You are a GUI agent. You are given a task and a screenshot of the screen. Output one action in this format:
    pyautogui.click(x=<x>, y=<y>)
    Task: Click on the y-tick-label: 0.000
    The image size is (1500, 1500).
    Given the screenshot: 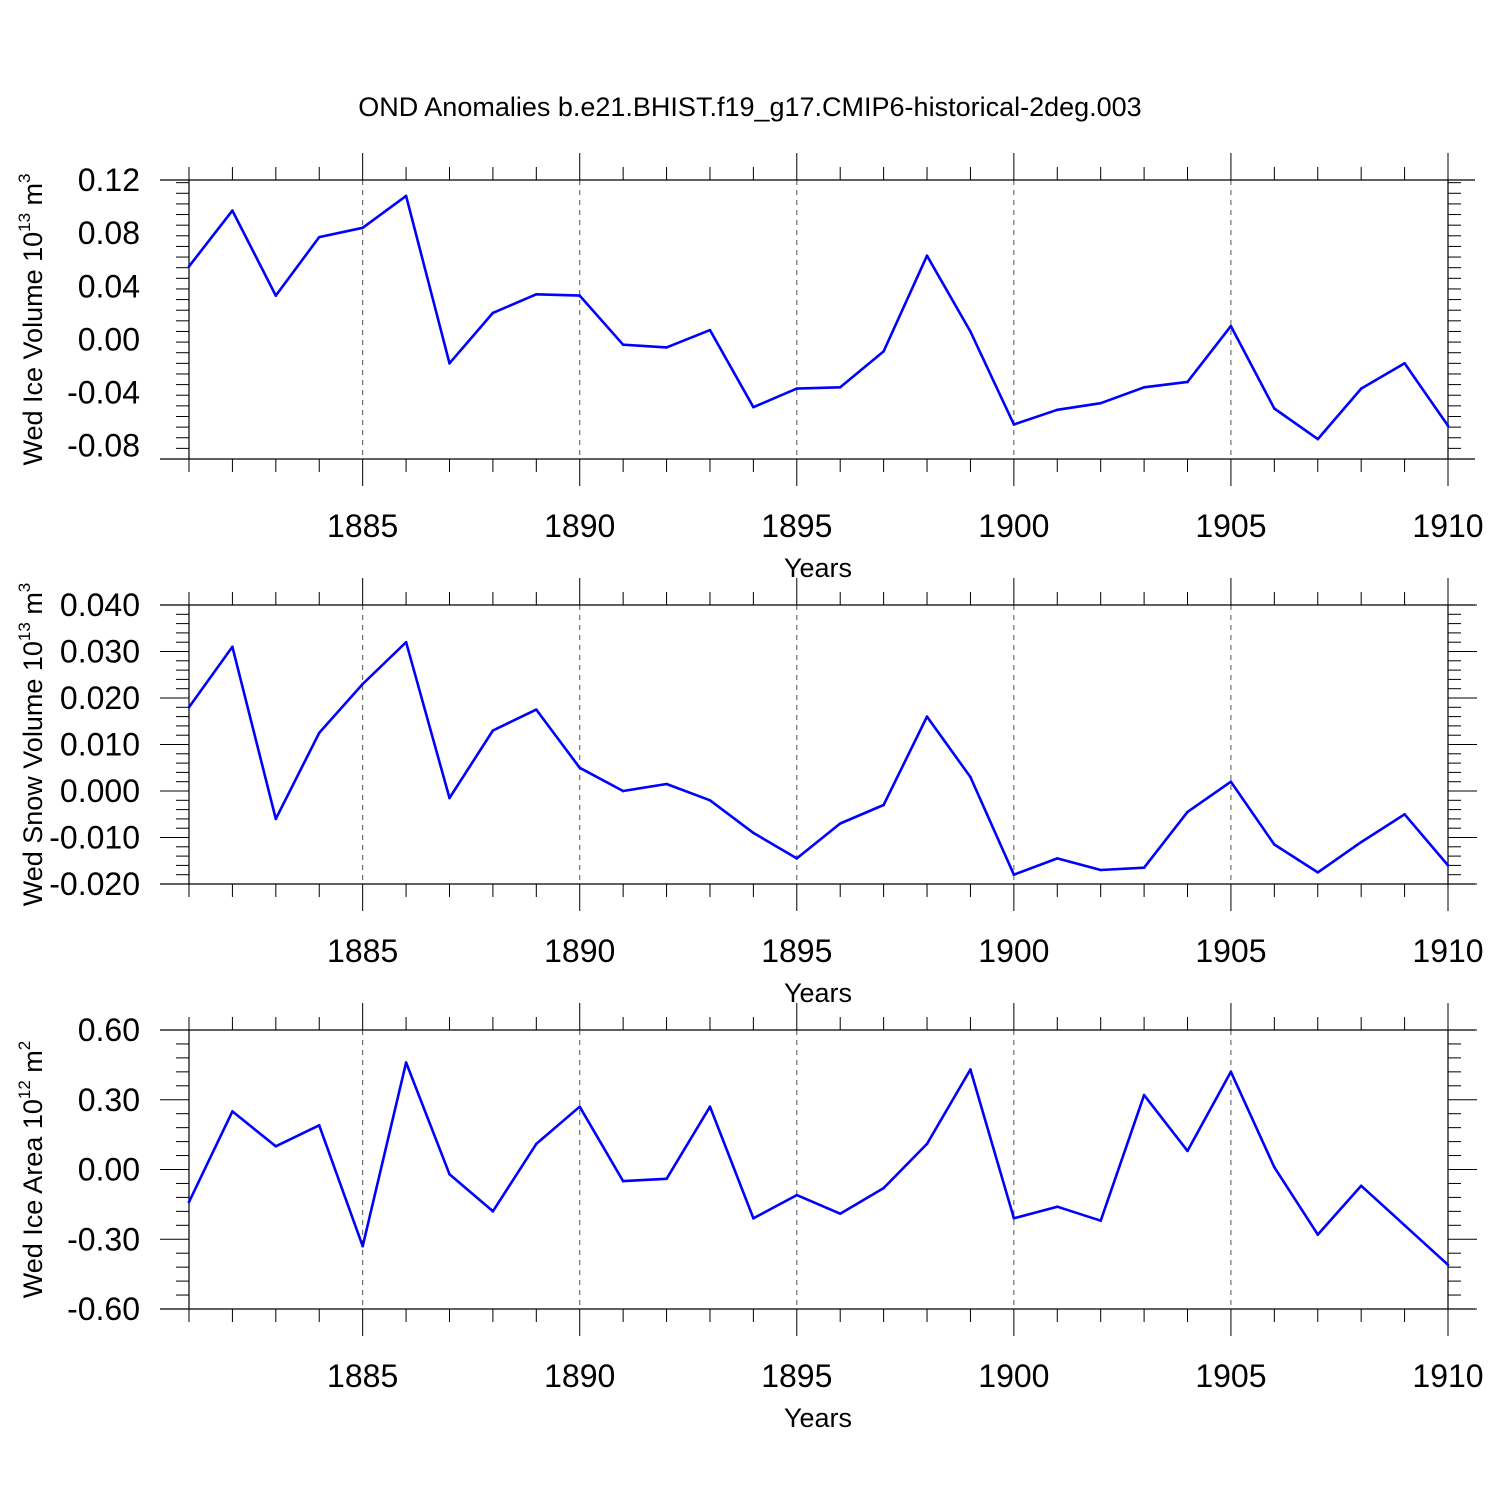 What is the action you would take?
    pyautogui.click(x=100, y=791)
    